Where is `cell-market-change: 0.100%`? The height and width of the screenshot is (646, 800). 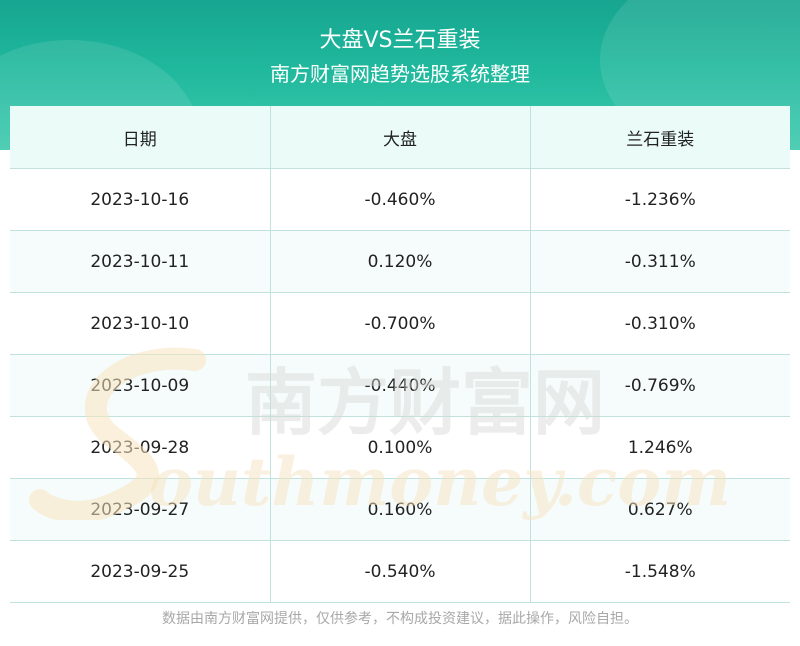 cell-market-change: 0.100% is located at coordinates (400, 447).